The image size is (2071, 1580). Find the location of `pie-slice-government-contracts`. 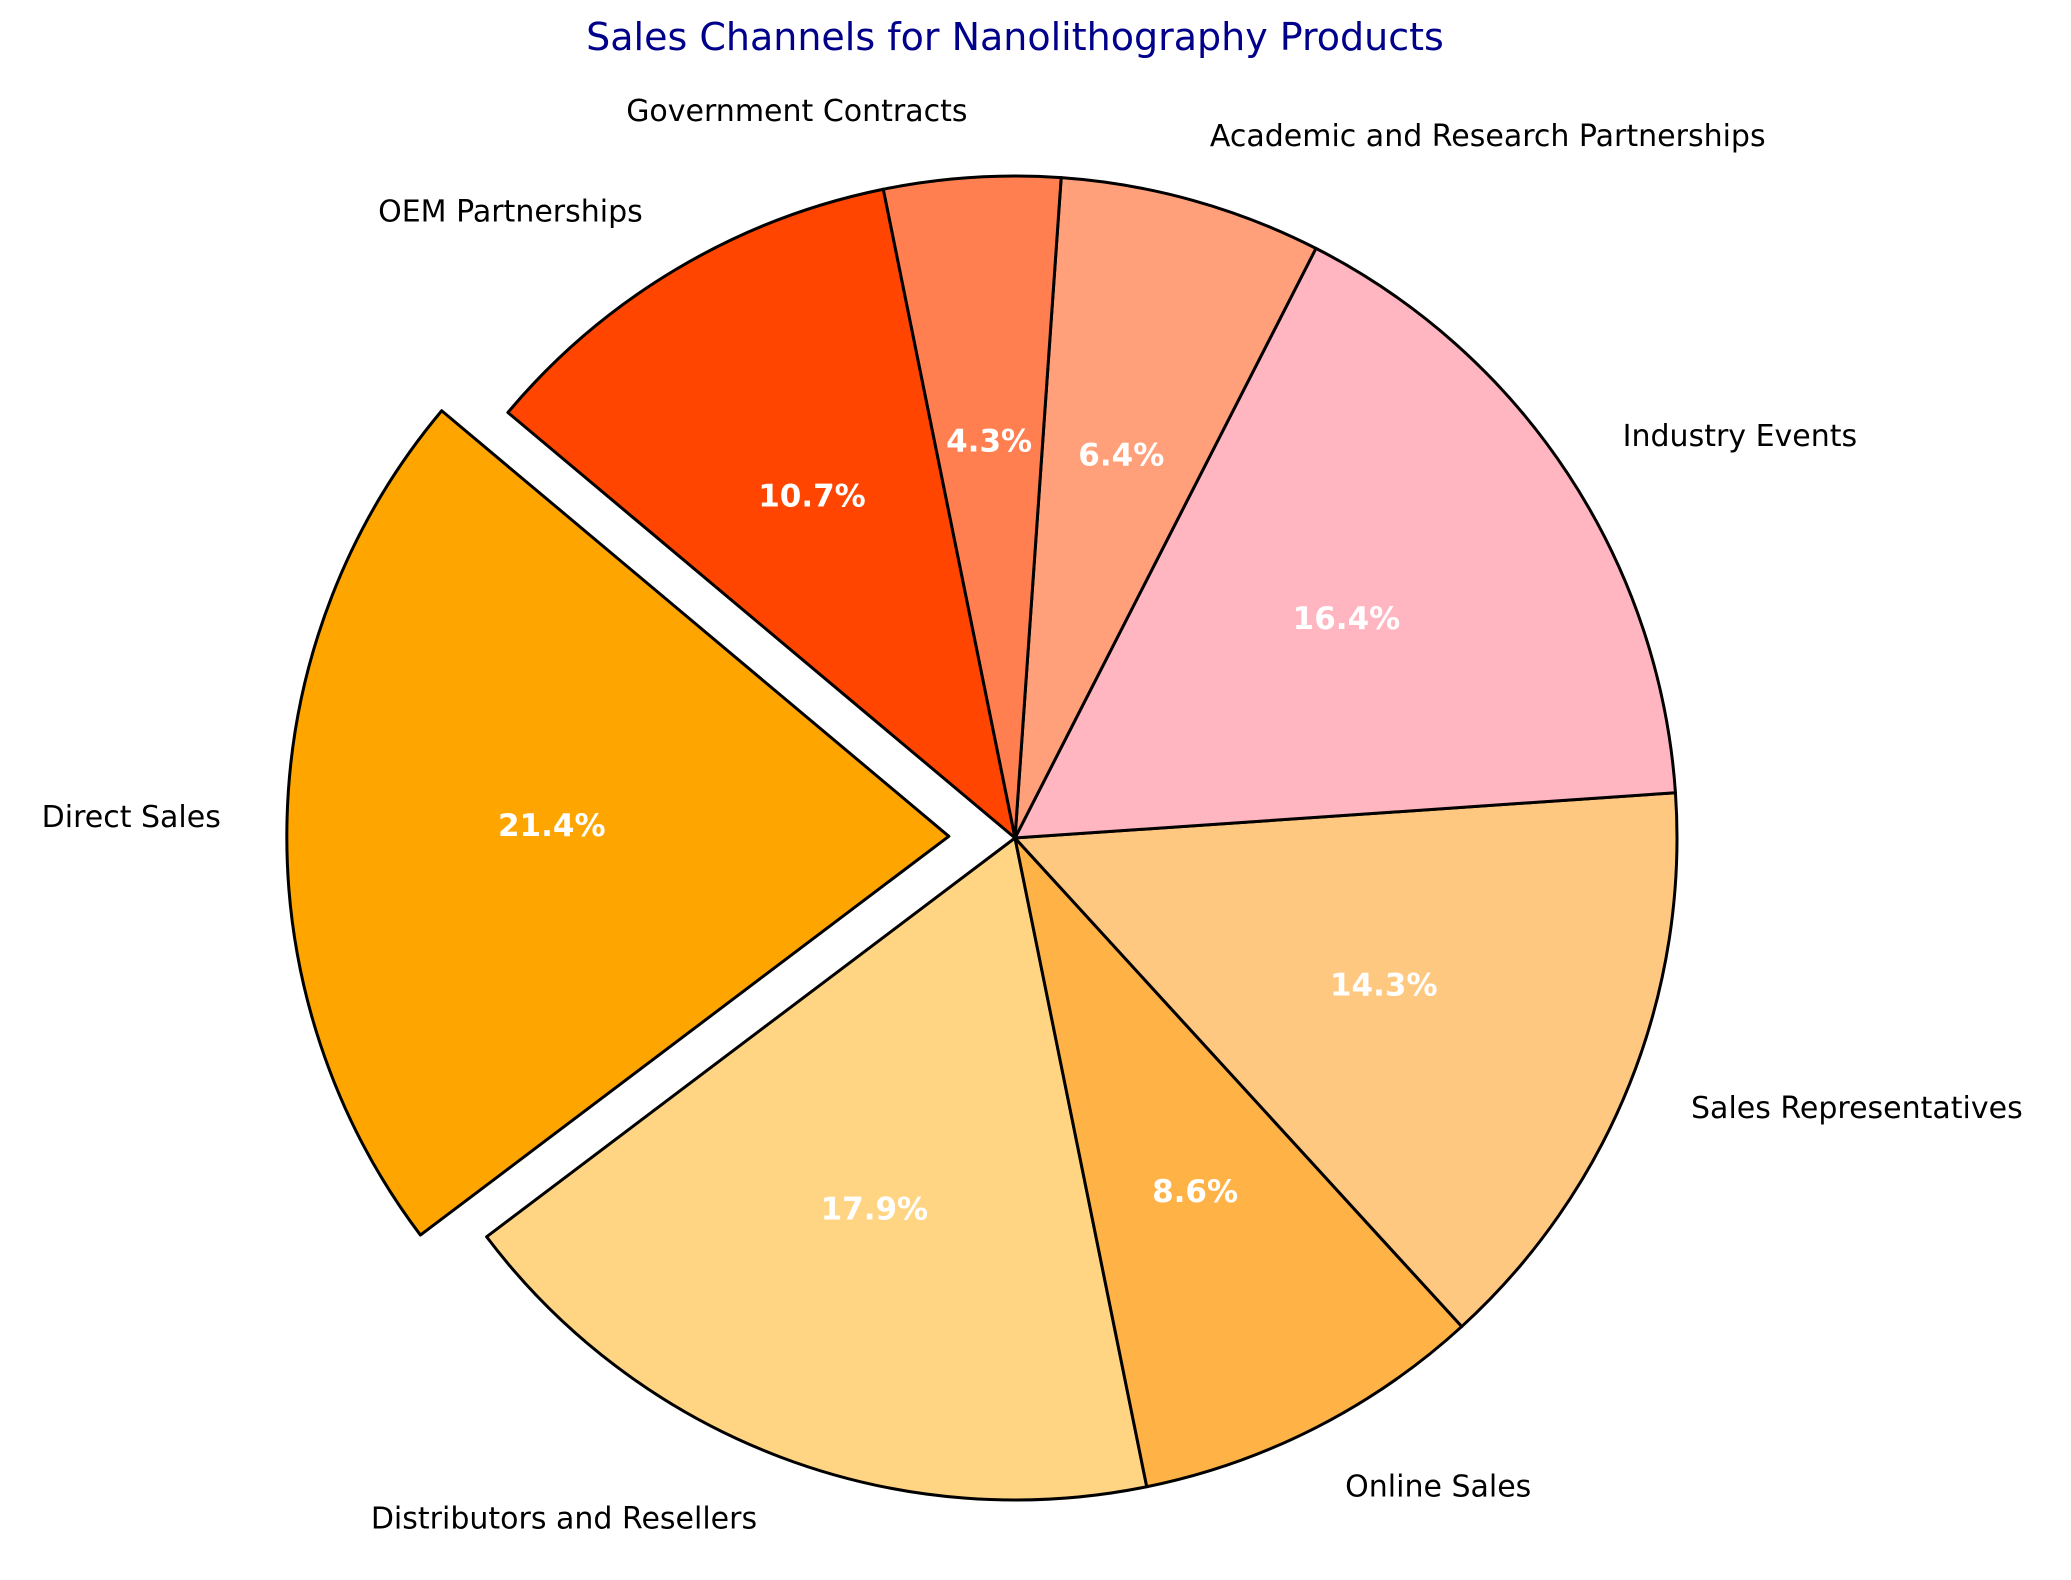

pie-slice-government-contracts is located at coordinates (972, 507).